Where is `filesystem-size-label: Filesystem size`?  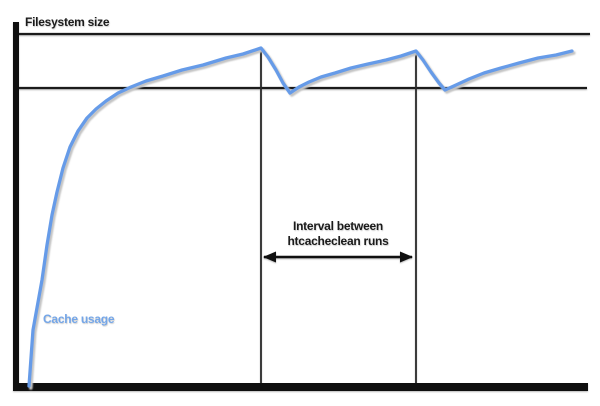 filesystem-size-label: Filesystem size is located at coordinates (67, 22).